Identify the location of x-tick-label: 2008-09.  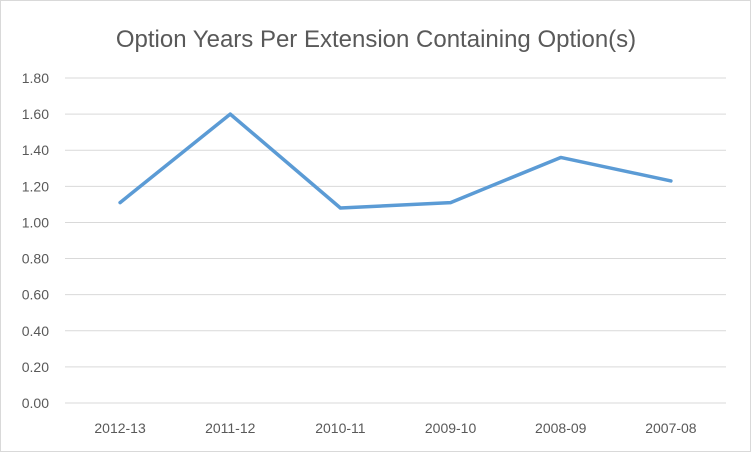
(561, 428).